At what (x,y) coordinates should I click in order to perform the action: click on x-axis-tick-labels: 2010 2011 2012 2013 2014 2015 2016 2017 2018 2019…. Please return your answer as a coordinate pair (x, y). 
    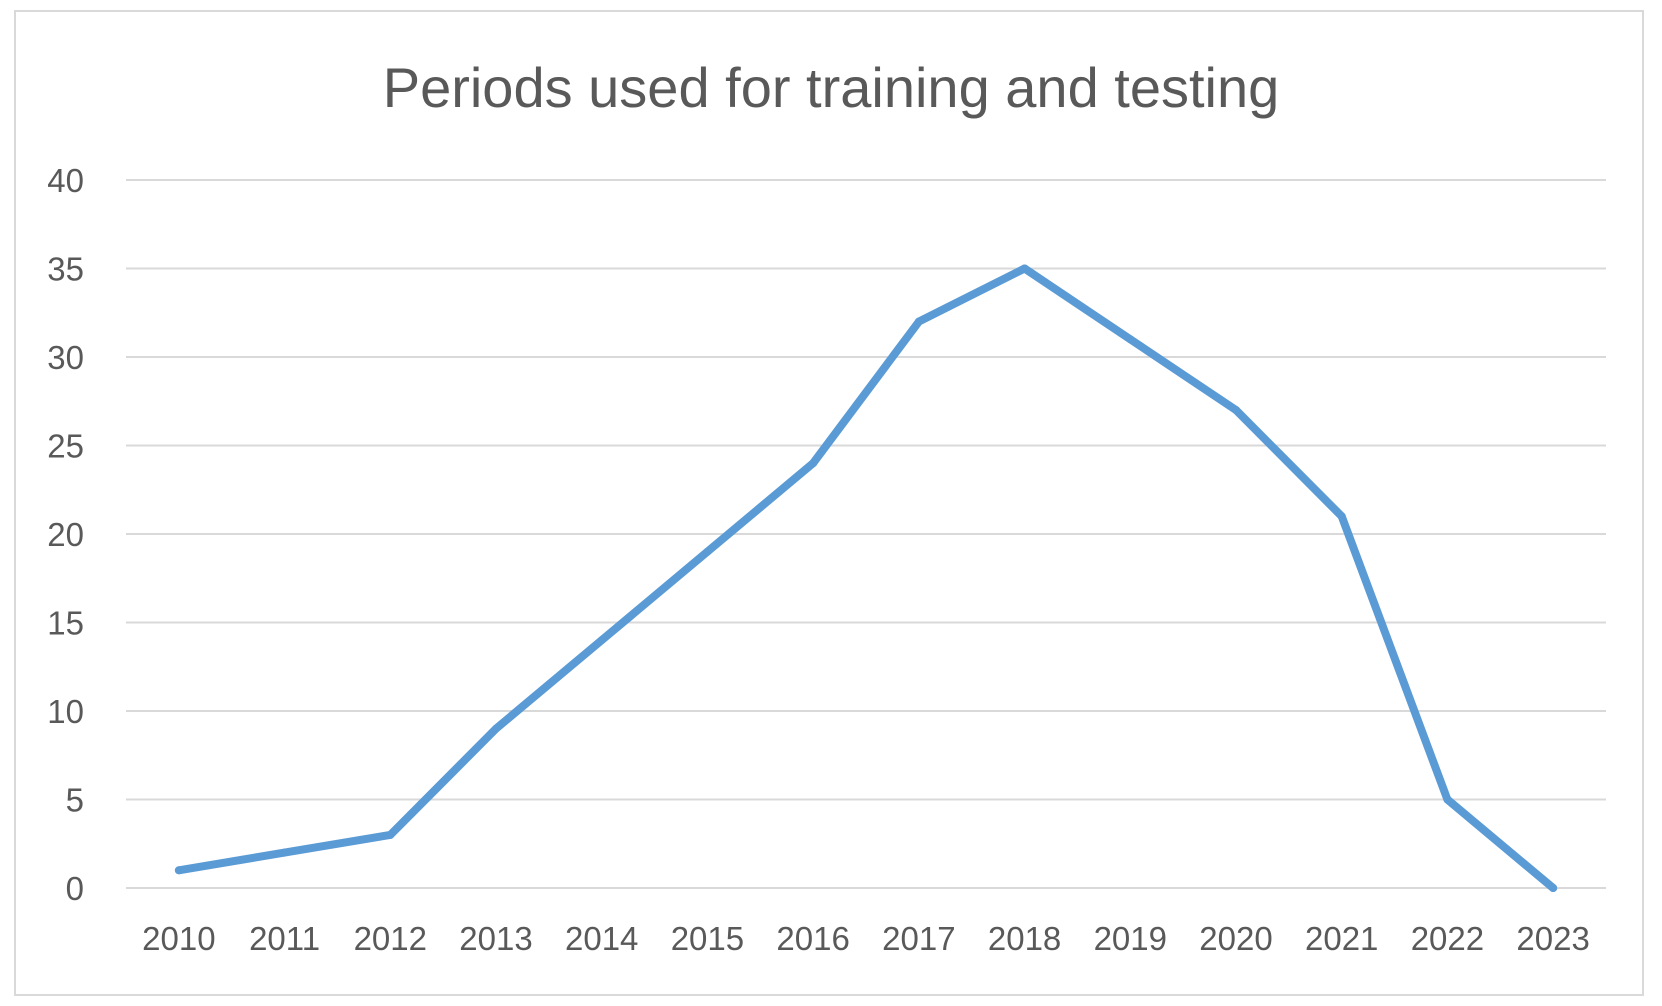
    Looking at the image, I should click on (866, 938).